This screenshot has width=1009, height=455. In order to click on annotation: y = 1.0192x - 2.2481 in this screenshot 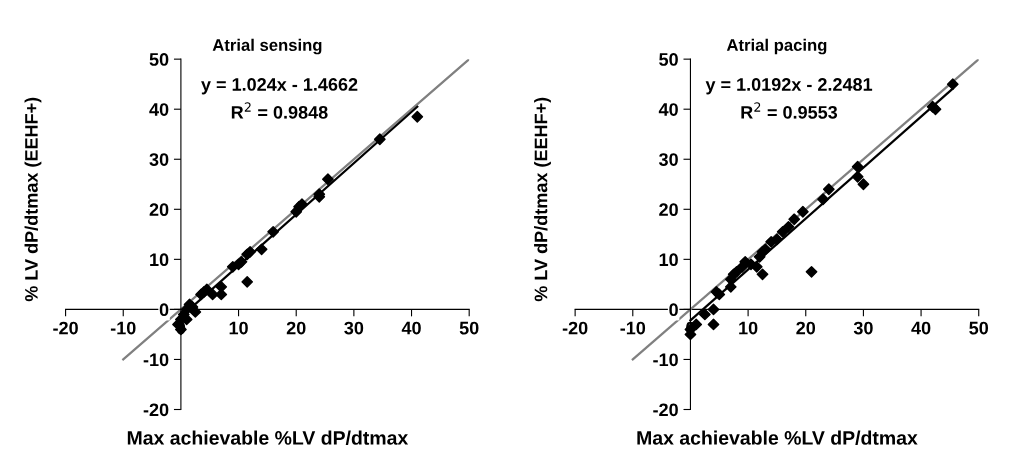, I will do `click(789, 86)`.